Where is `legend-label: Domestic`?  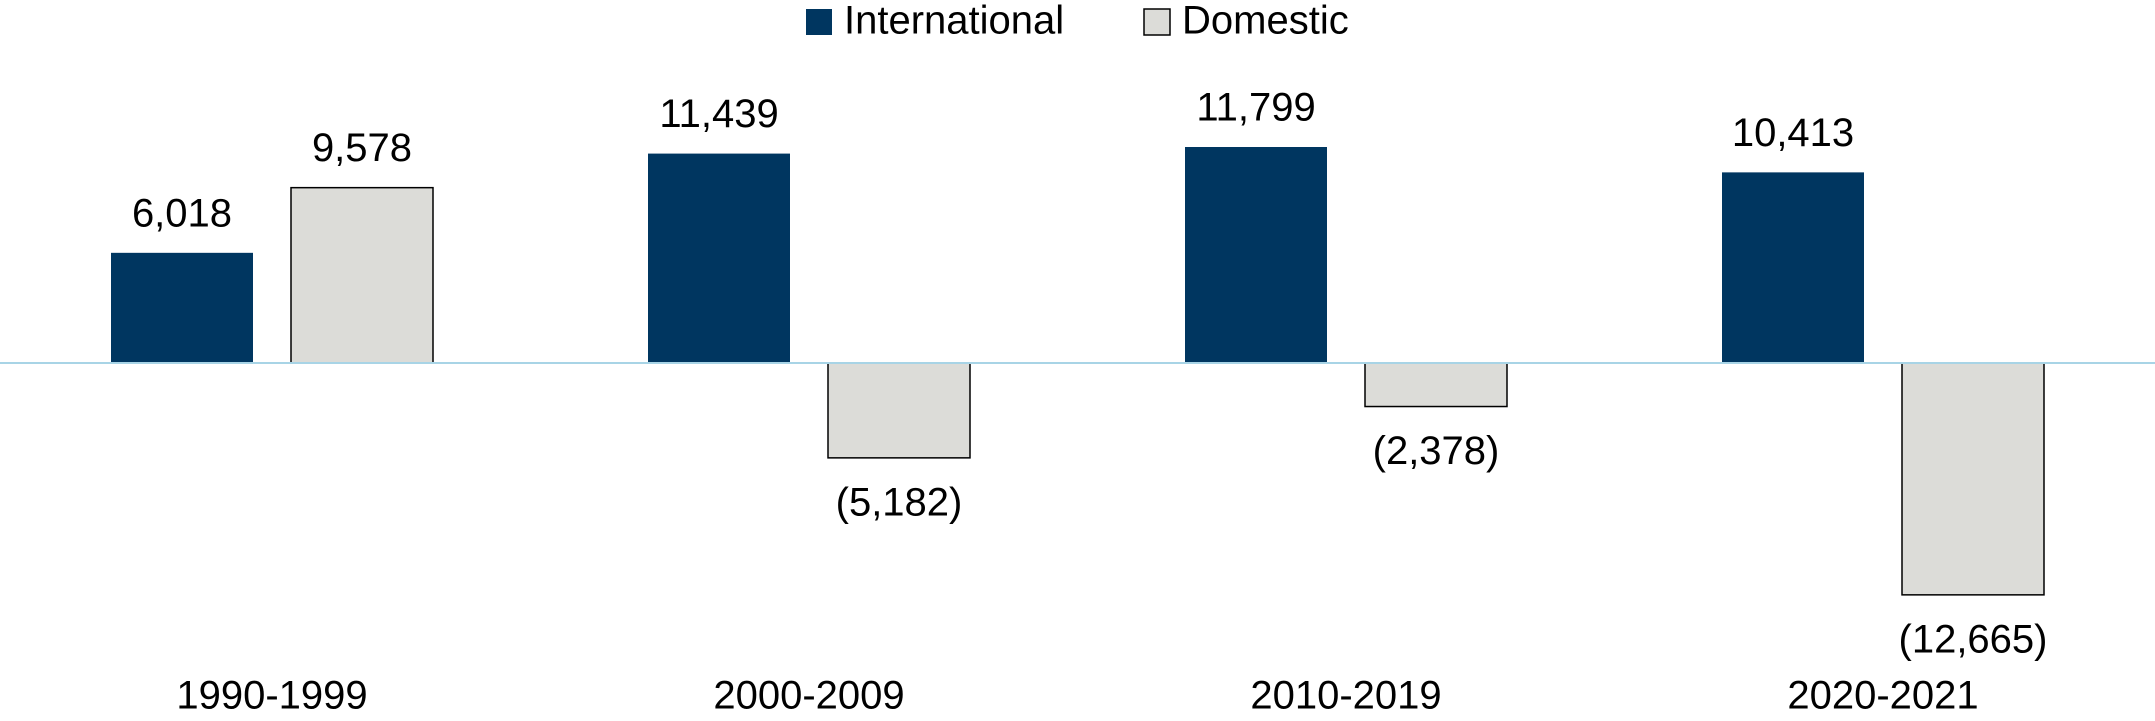
legend-label: Domestic is located at coordinates (1265, 21).